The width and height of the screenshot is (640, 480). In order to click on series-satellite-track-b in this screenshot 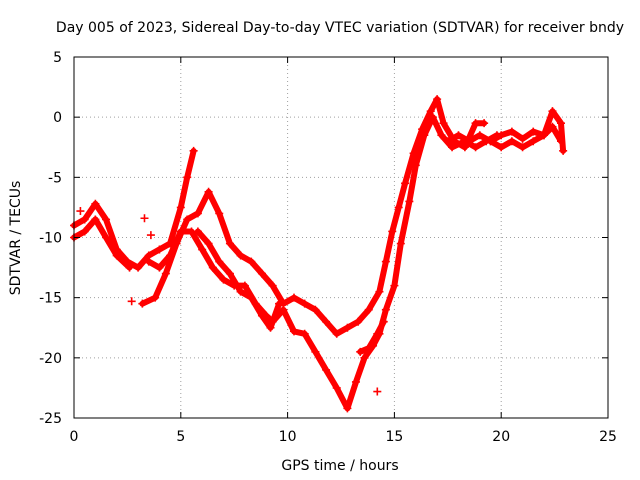, I will do `click(102, 243)`.